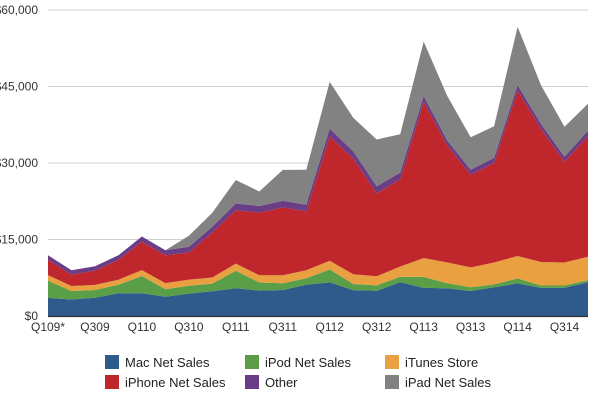 This screenshot has width=600, height=402. Describe the element at coordinates (189, 327) in the screenshot. I see `x-tick-label: Q310` at that location.